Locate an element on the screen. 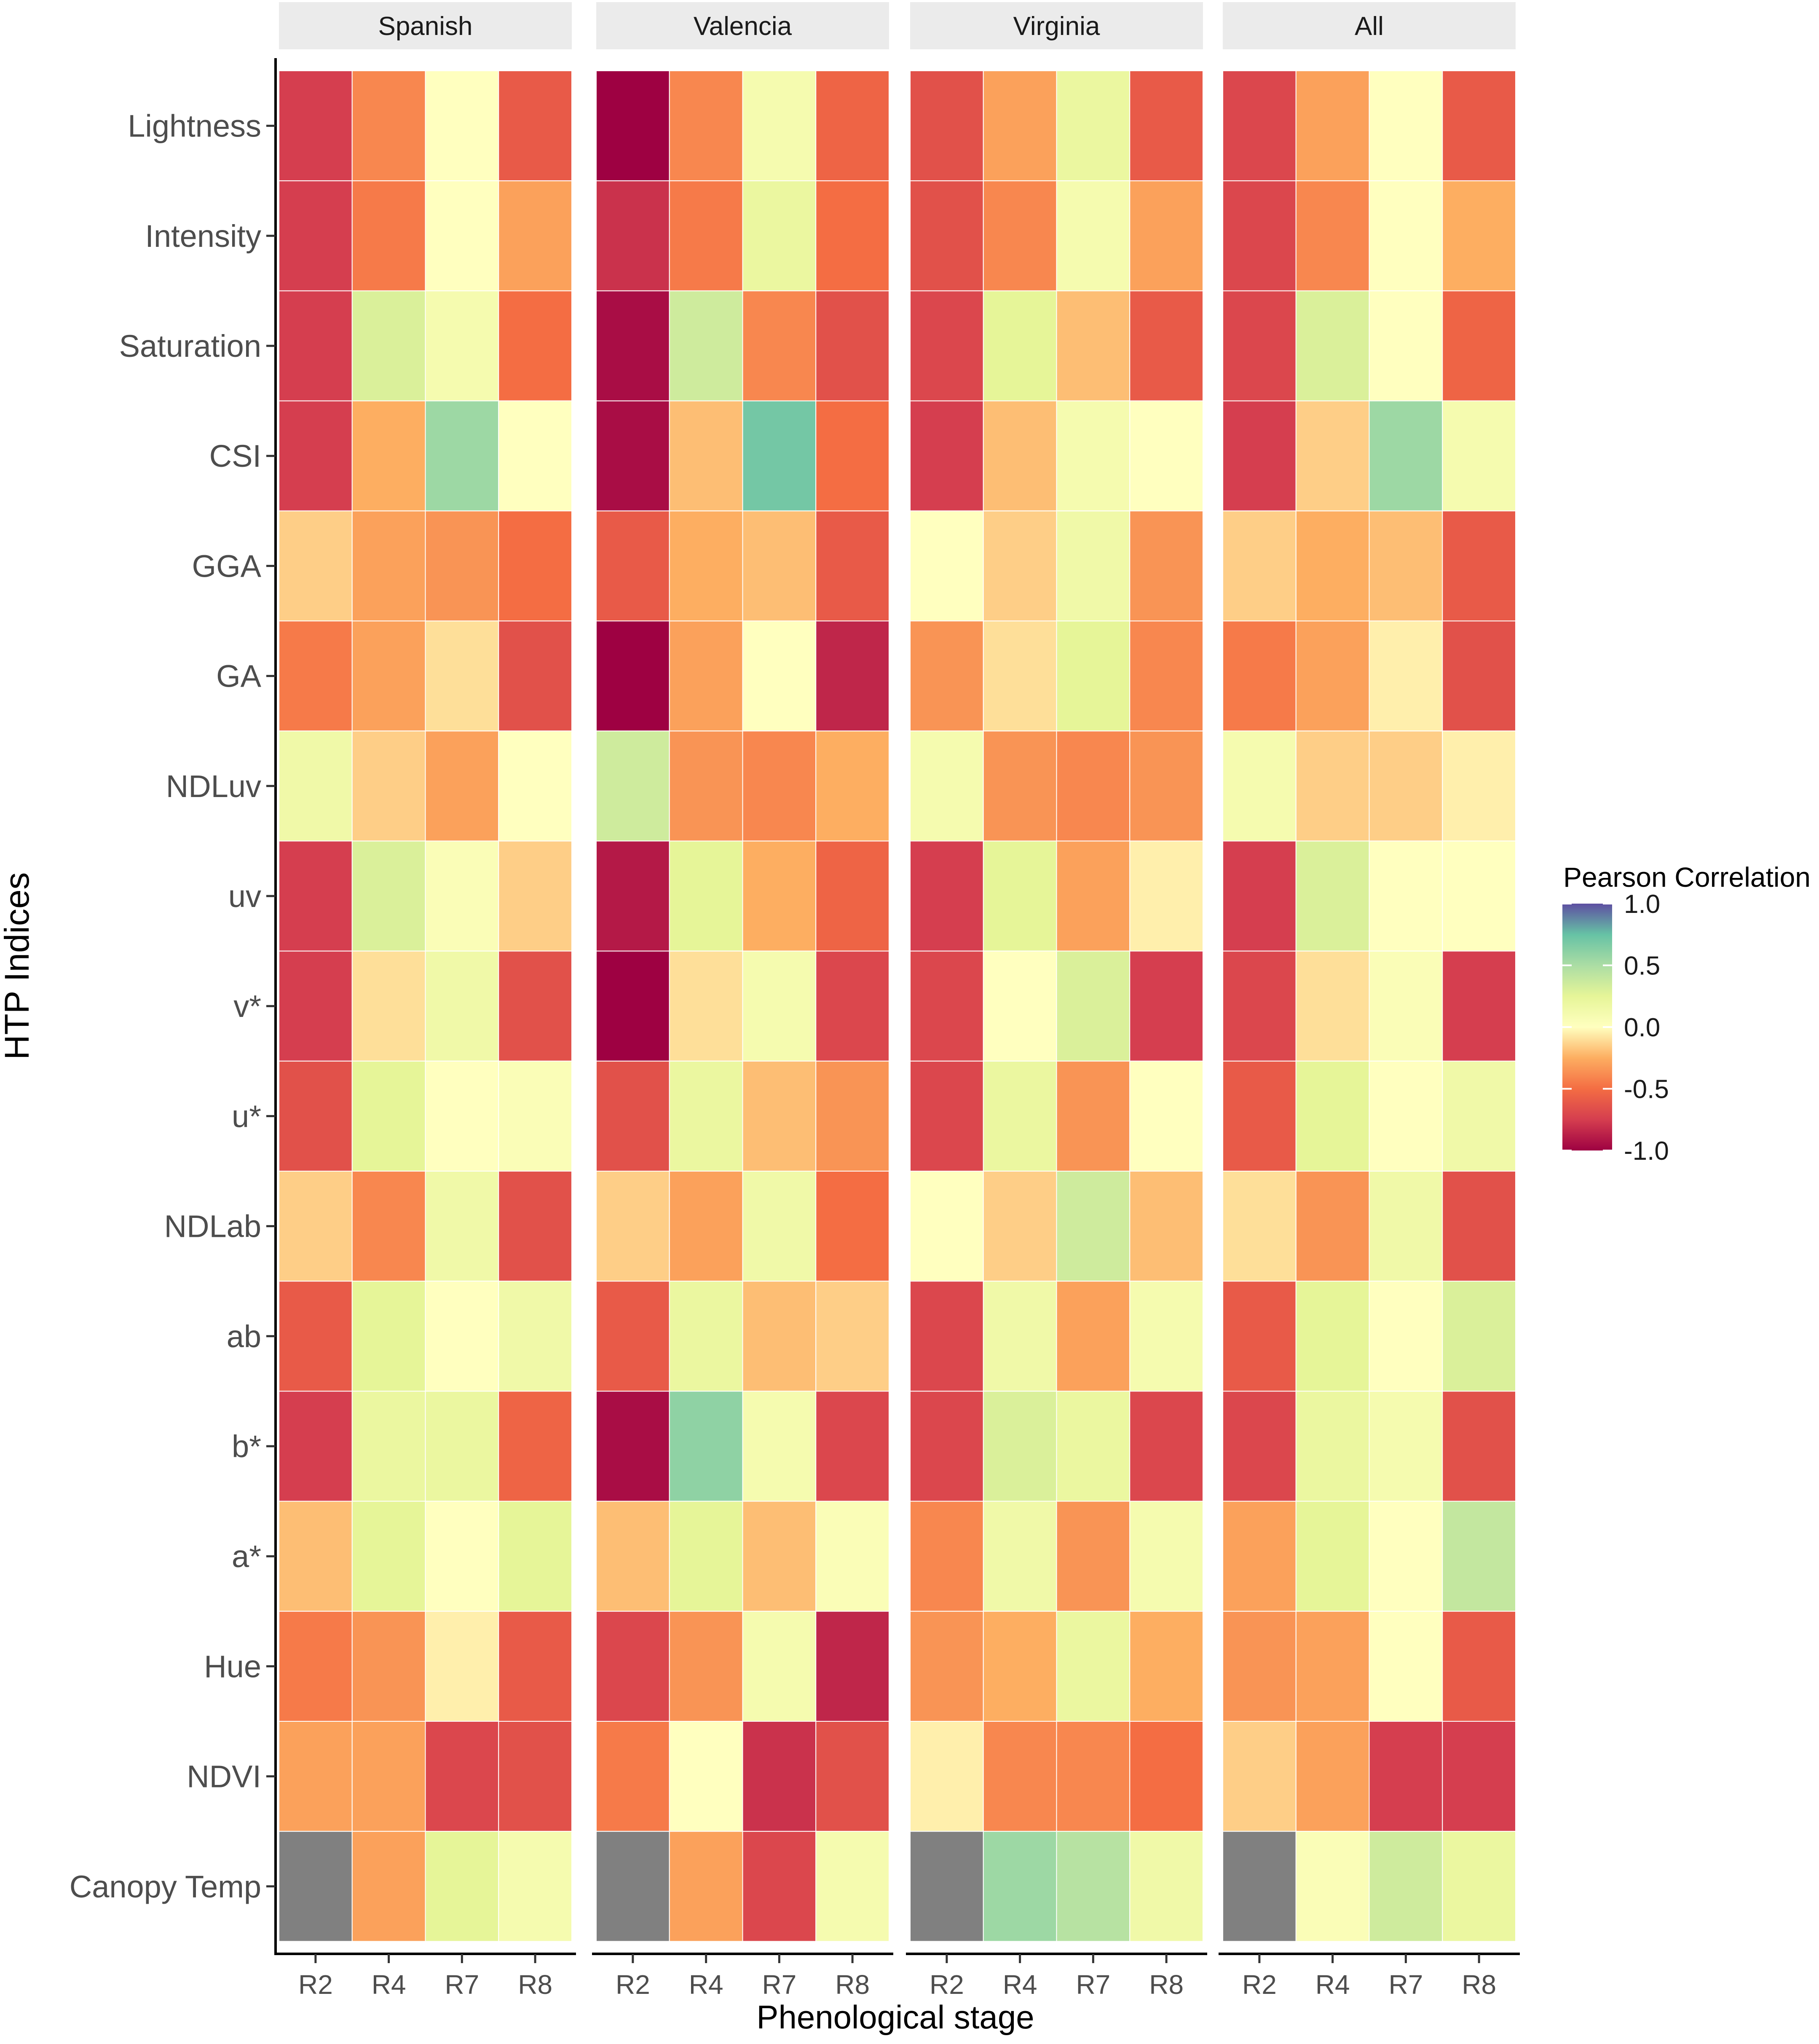  y-tick-label: Hue is located at coordinates (233, 1666).